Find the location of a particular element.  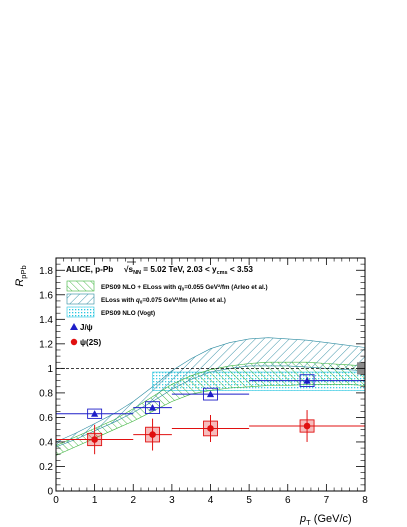

header-sqrt-sub: NN is located at coordinates (137, 273).